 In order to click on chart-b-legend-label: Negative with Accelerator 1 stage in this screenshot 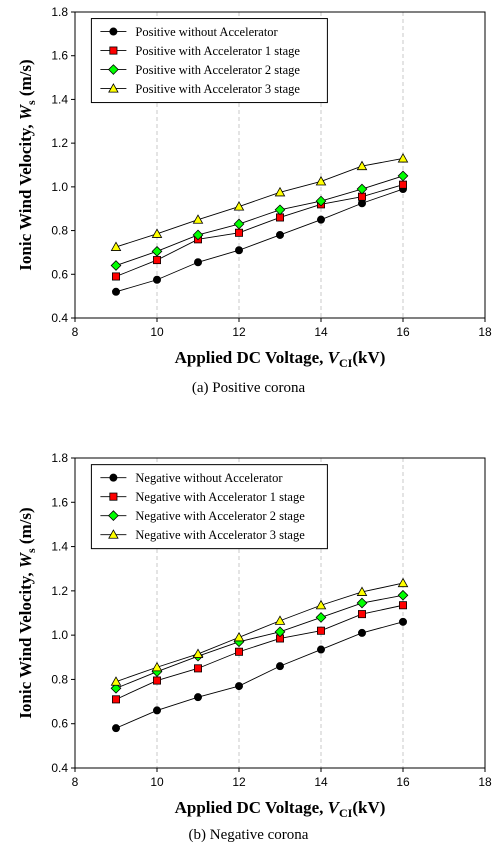, I will do `click(220, 497)`.